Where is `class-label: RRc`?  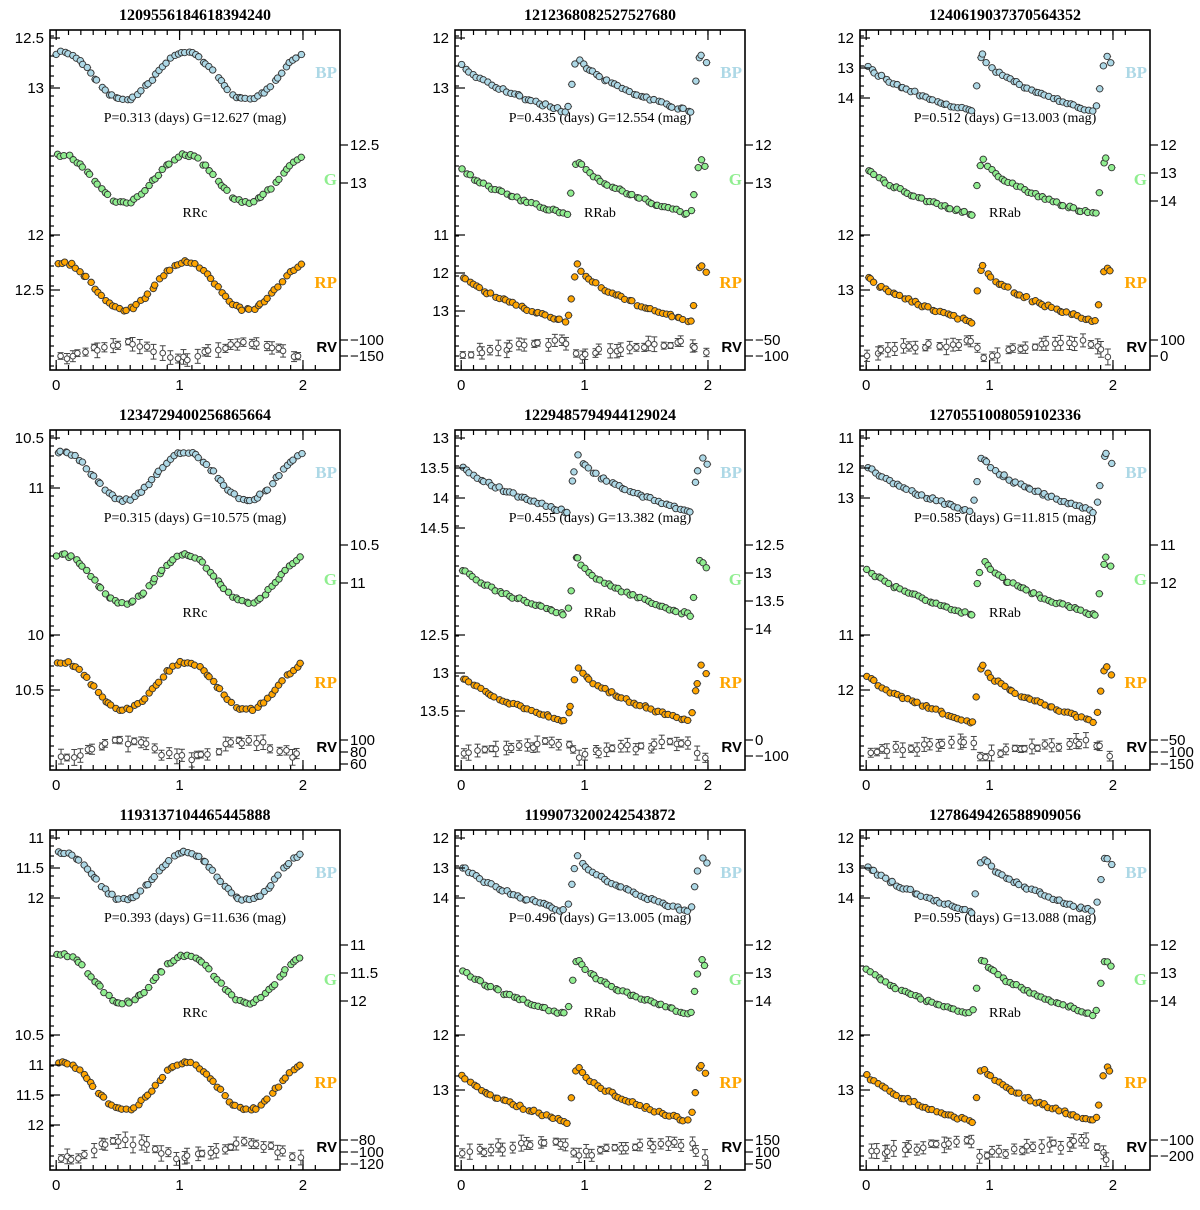 class-label: RRc is located at coordinates (195, 1013).